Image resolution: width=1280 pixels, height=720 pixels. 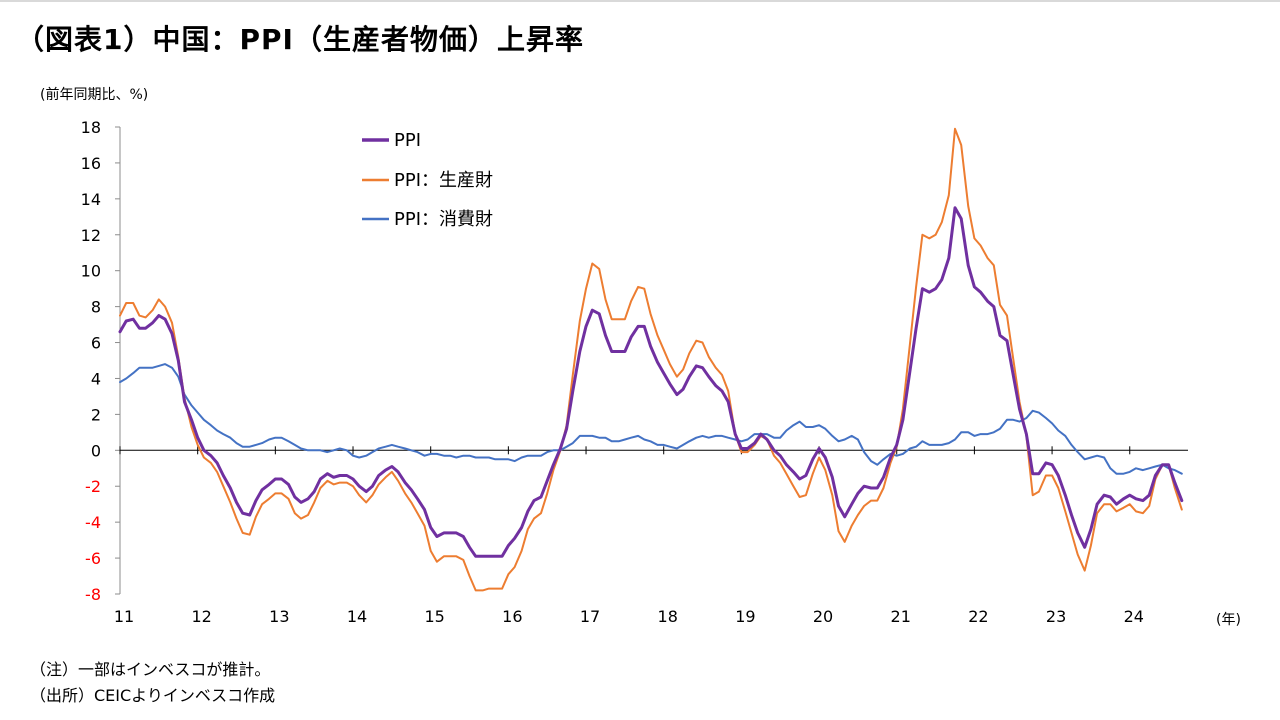 What do you see at coordinates (668, 616) in the screenshot?
I see `x-tick-label: 18` at bounding box center [668, 616].